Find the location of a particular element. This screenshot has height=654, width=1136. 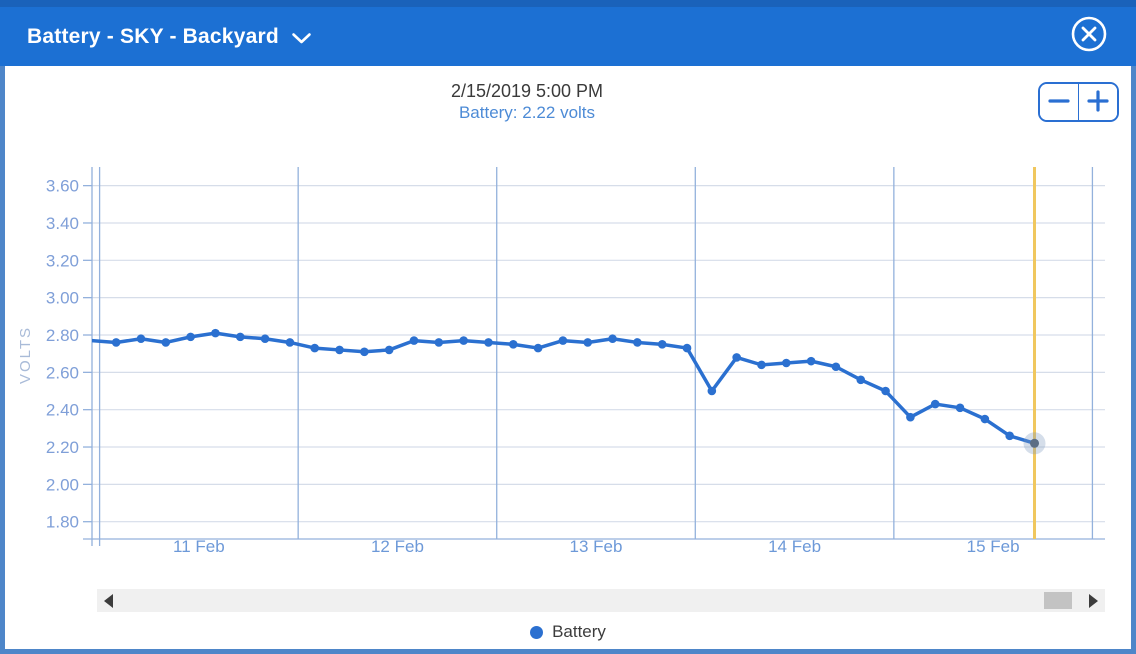

zoom-in-button is located at coordinates (1098, 102).